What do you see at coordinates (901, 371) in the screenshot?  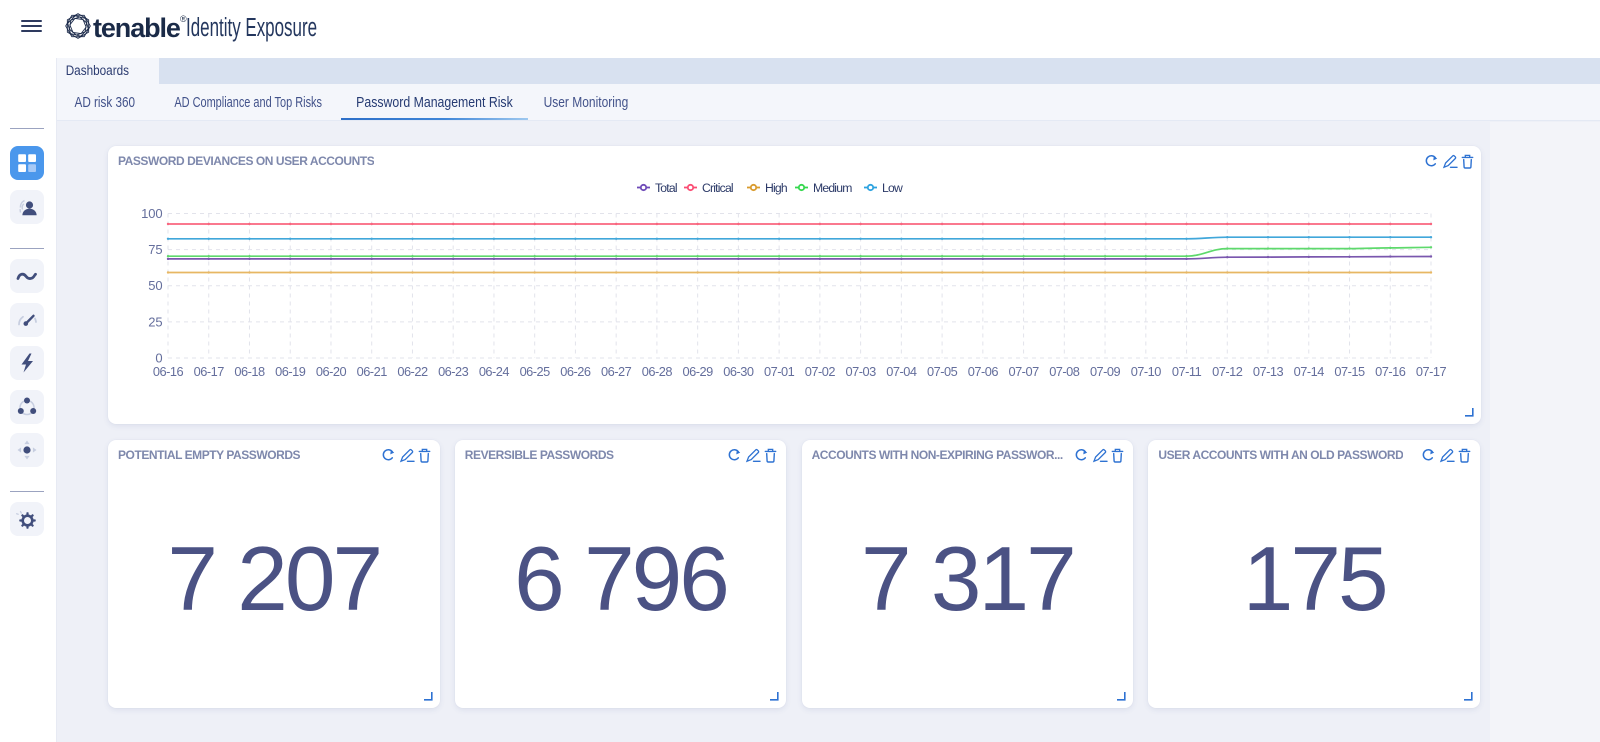 I see `svg-text: 07-04` at bounding box center [901, 371].